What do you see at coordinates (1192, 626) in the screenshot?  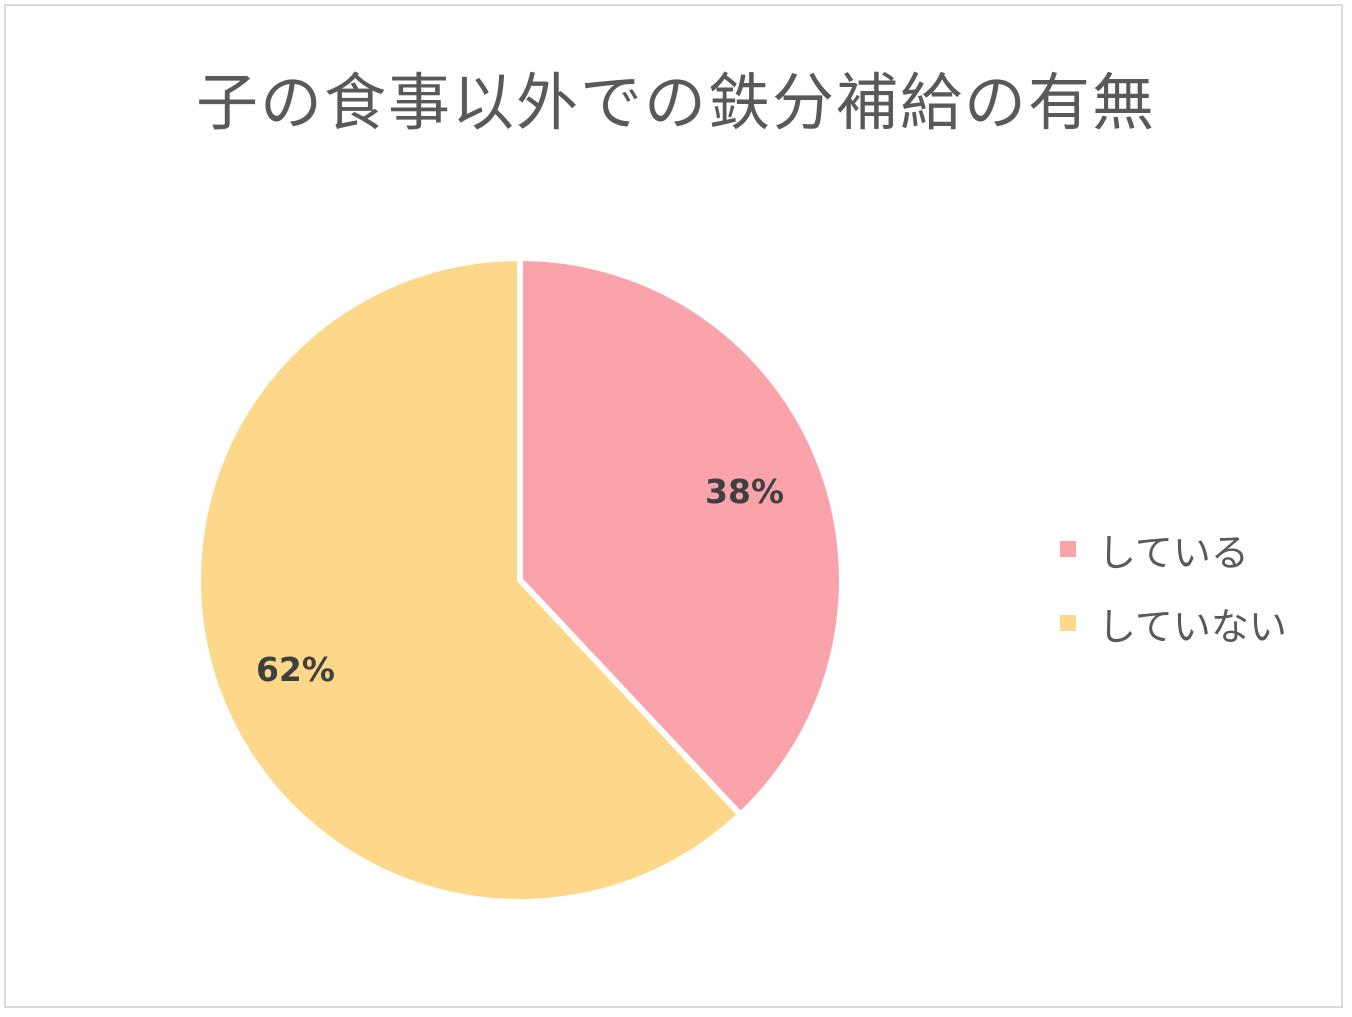 I see `legend-label-not-doing: していない` at bounding box center [1192, 626].